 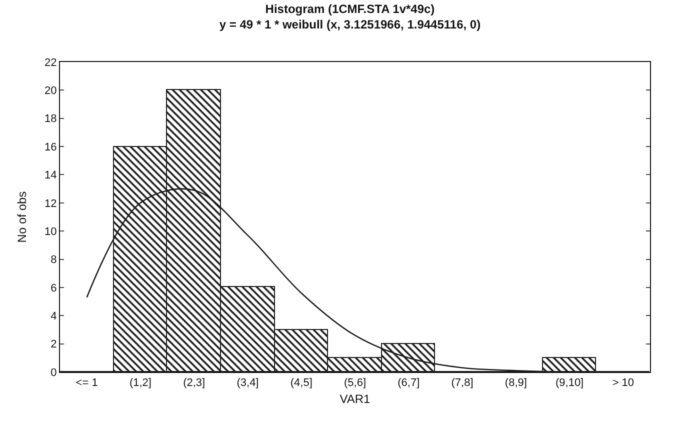 I want to click on x-tick-label: > 10, so click(x=623, y=383).